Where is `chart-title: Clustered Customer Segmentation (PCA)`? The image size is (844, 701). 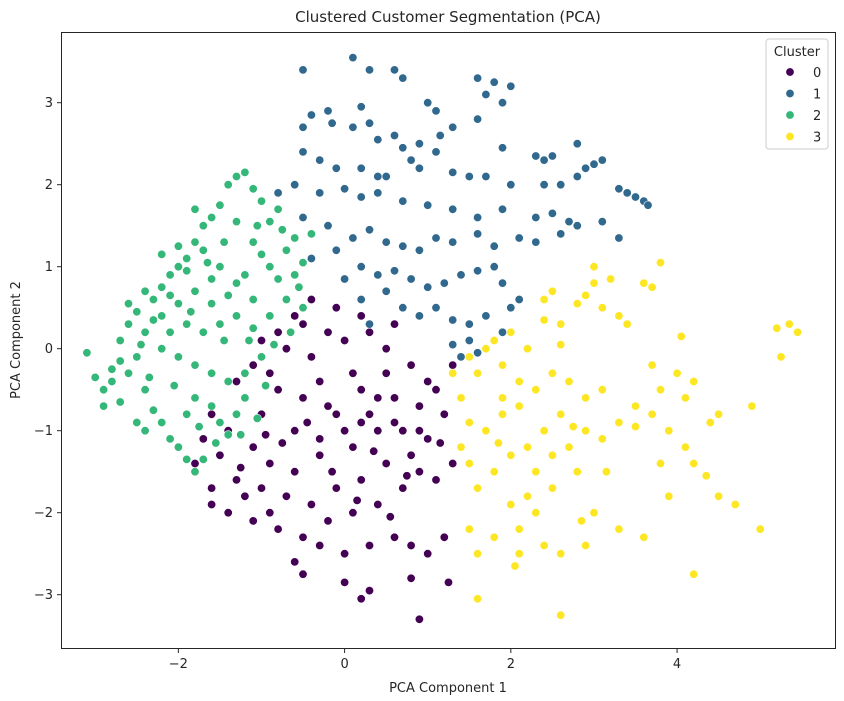
chart-title: Clustered Customer Segmentation (PCA) is located at coordinates (448, 17).